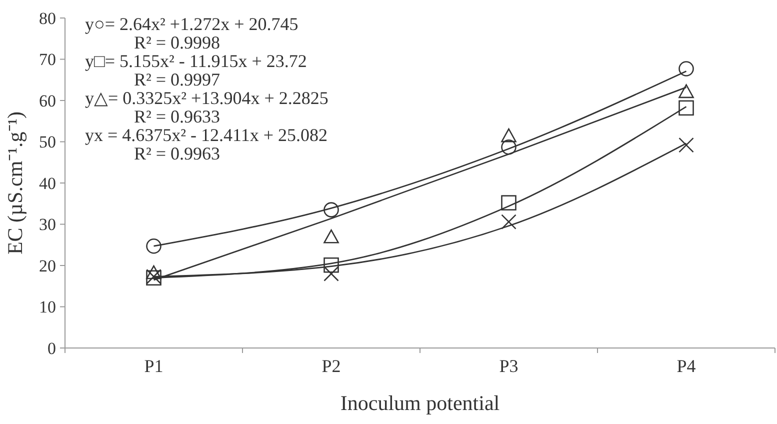 The height and width of the screenshot is (424, 777). I want to click on y-tick-label: 0, so click(52, 348).